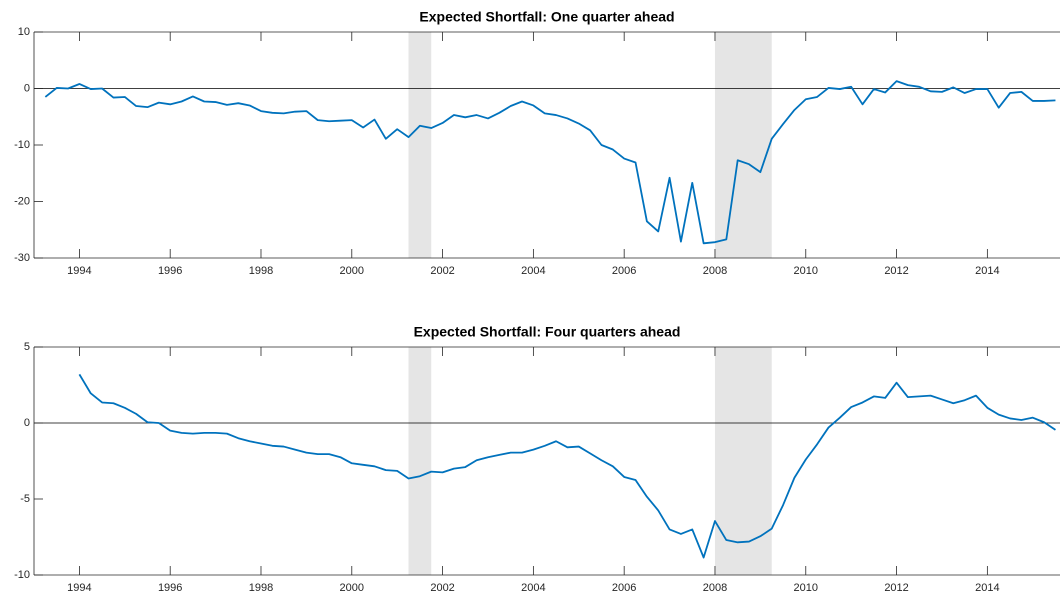  Describe the element at coordinates (547, 332) in the screenshot. I see `chart-title: Expected Shortfall: Four quarters ahead` at that location.